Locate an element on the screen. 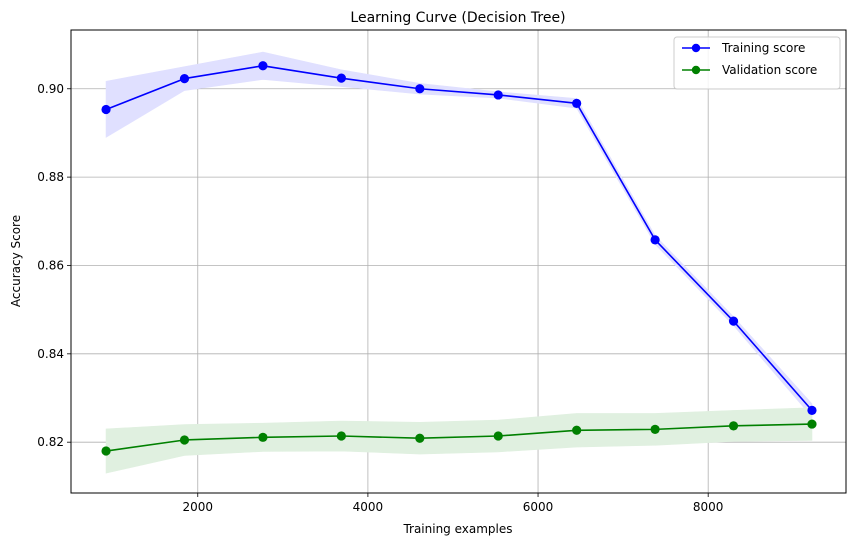 The image size is (855, 545). validation-confidence-band is located at coordinates (459, 440).